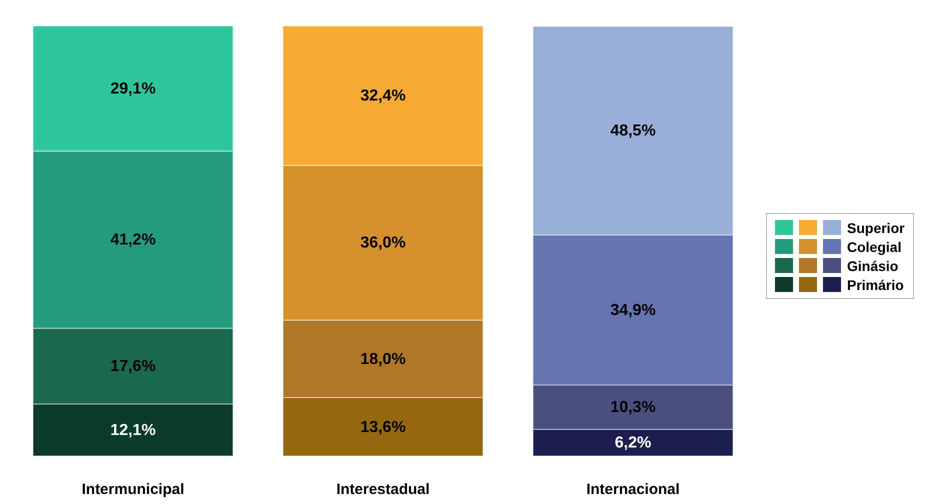  What do you see at coordinates (876, 228) in the screenshot?
I see `legend-label: Superior` at bounding box center [876, 228].